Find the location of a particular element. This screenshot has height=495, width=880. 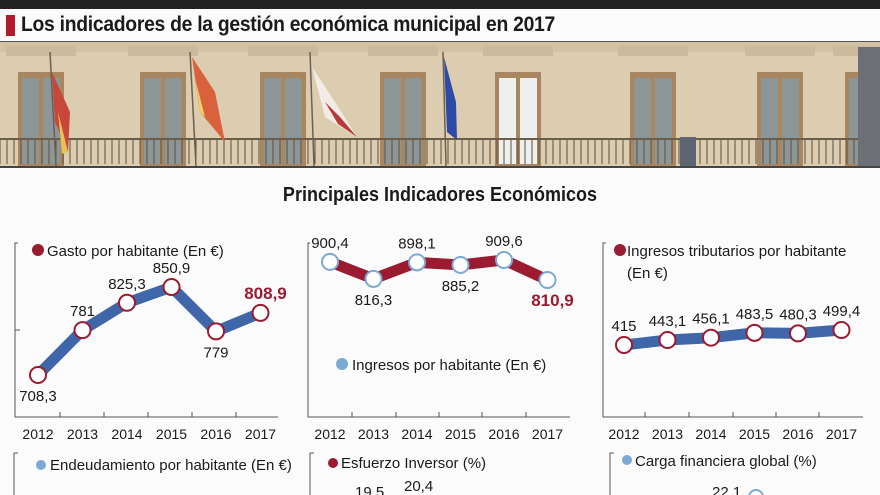

top-bar is located at coordinates (440, 4).